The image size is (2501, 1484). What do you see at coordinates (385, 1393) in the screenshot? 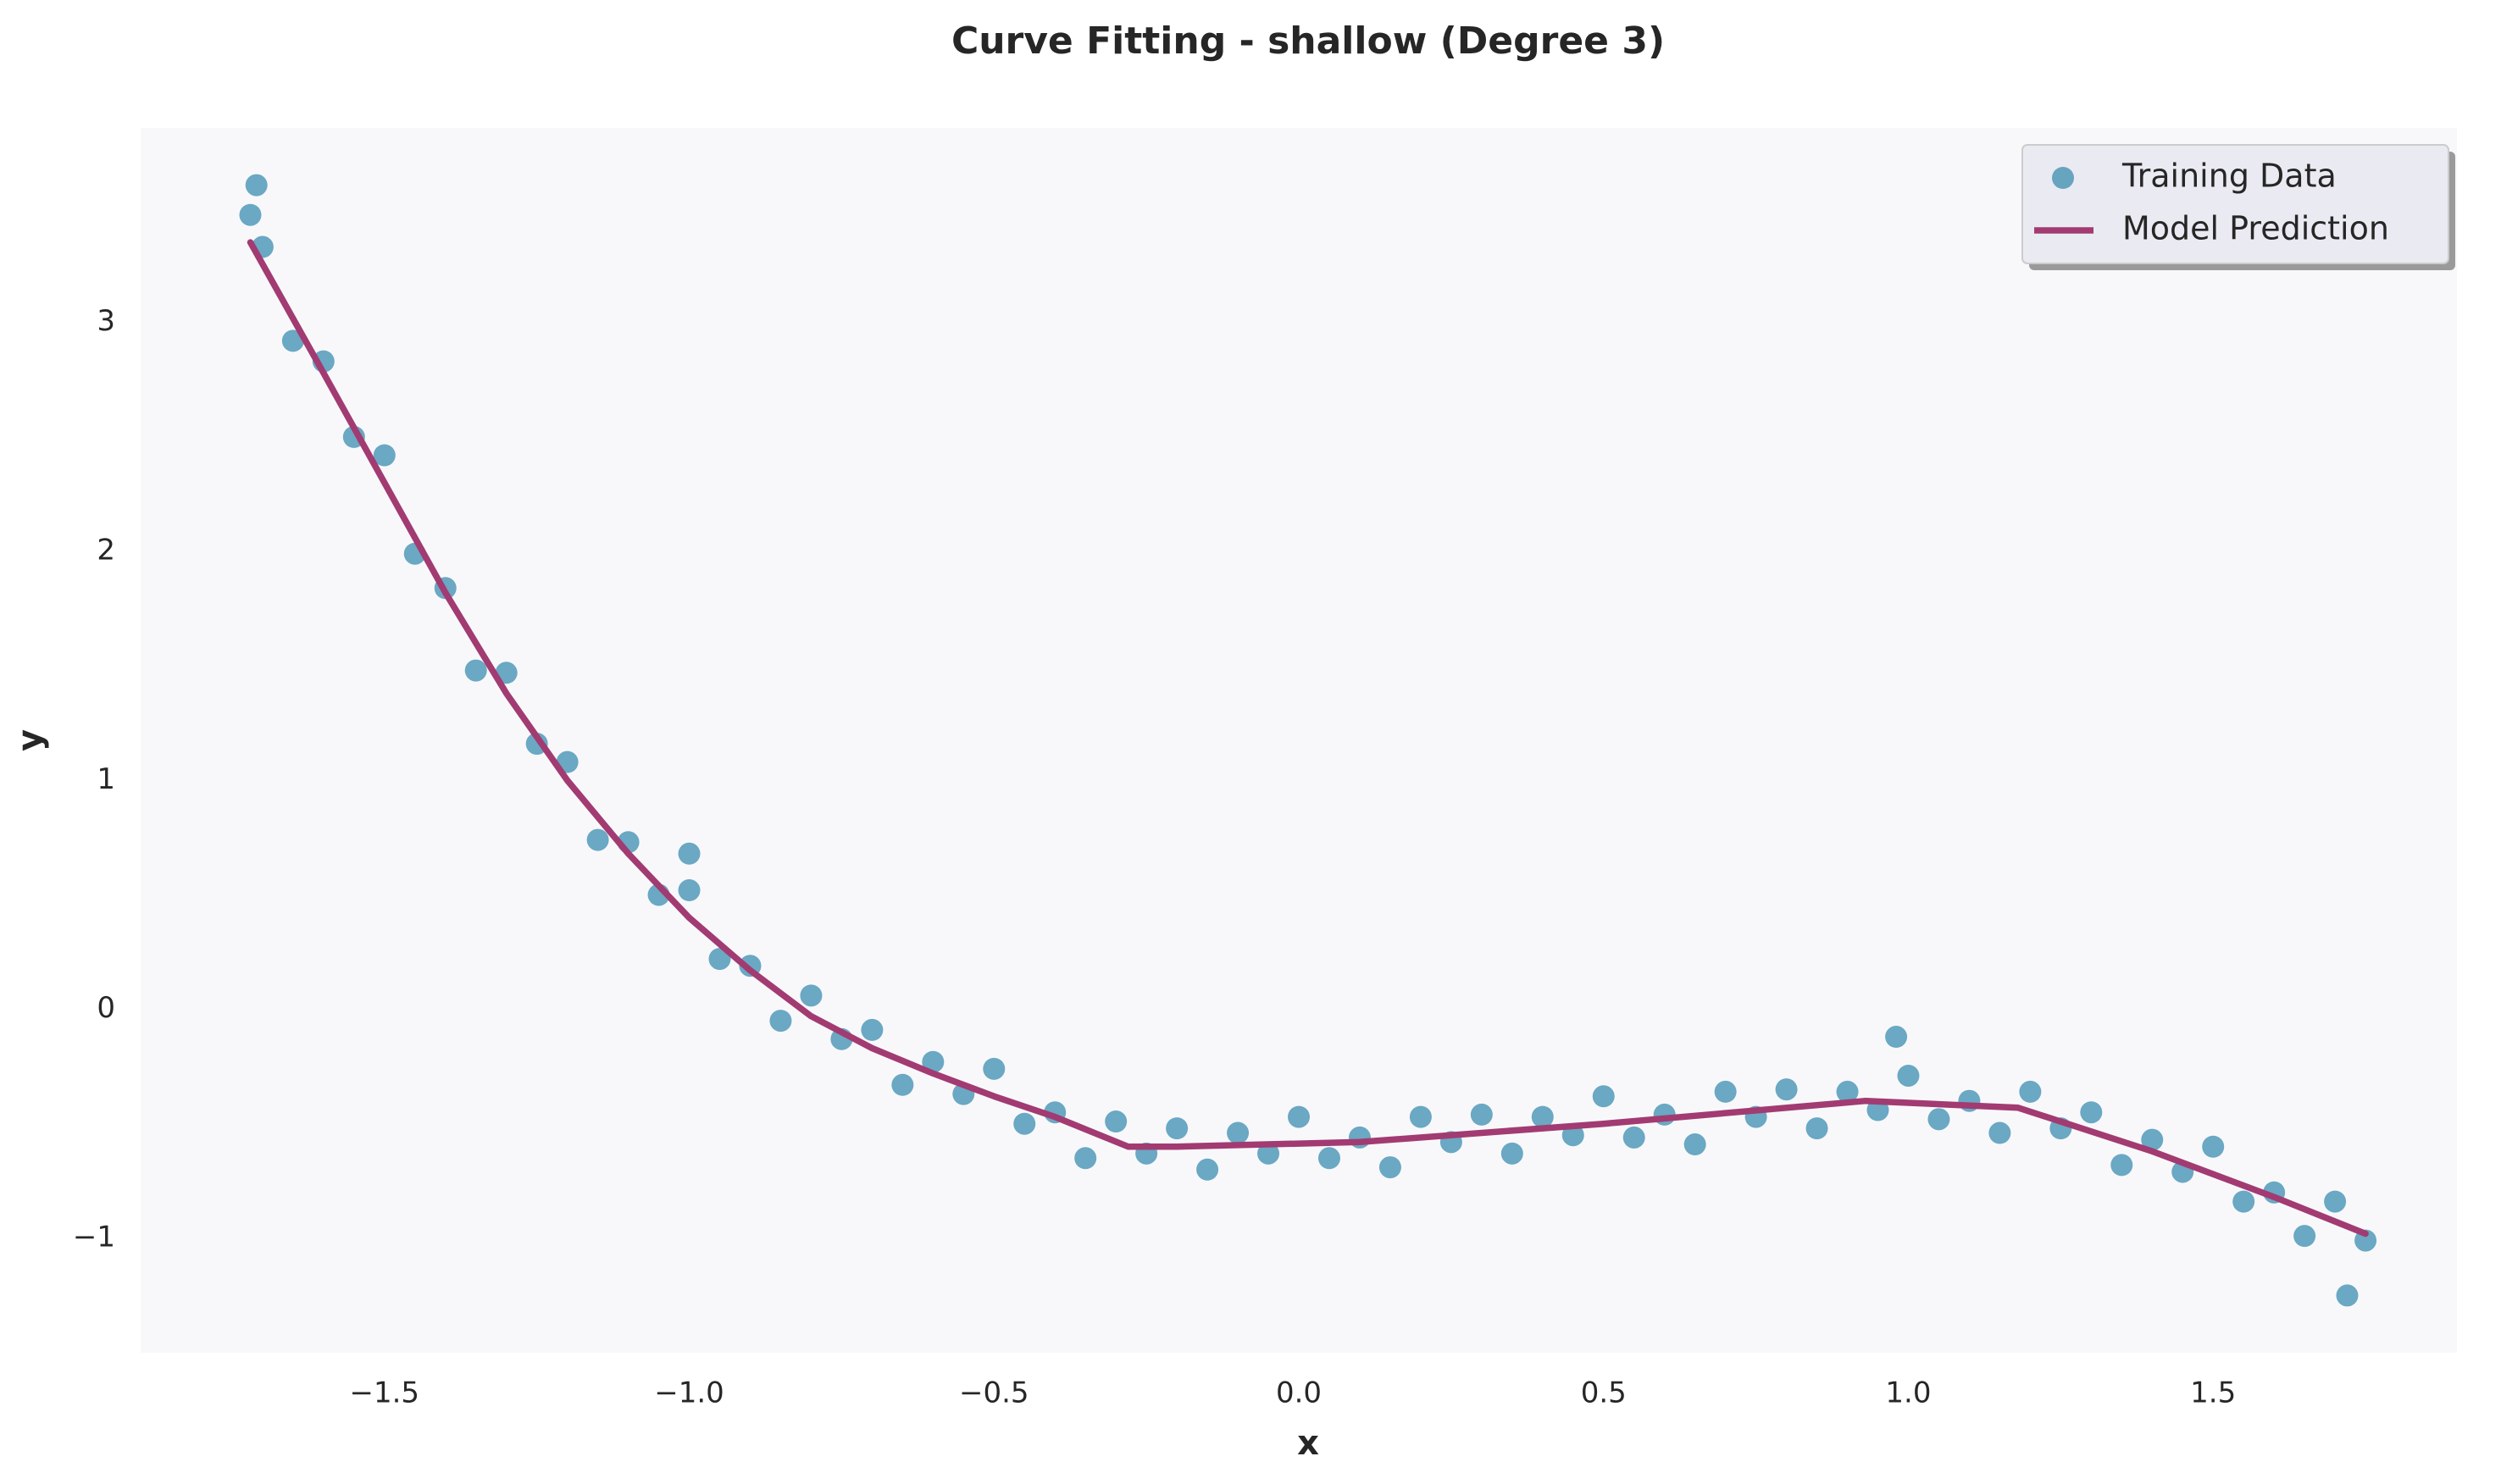
I see `x-tick-label: −1.5` at bounding box center [385, 1393].